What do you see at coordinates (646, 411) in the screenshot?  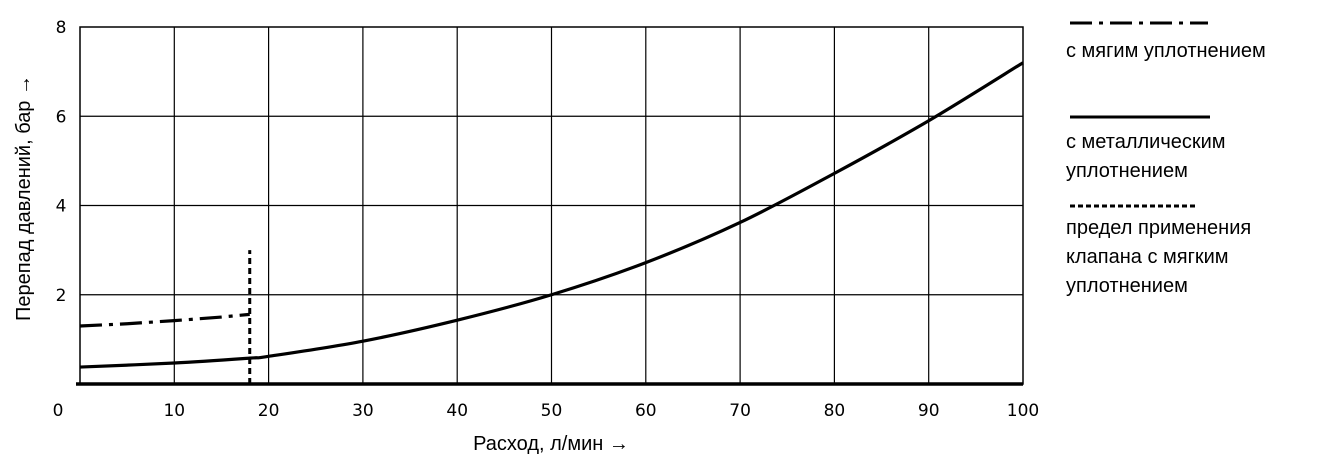 I see `x-tick-label: 60` at bounding box center [646, 411].